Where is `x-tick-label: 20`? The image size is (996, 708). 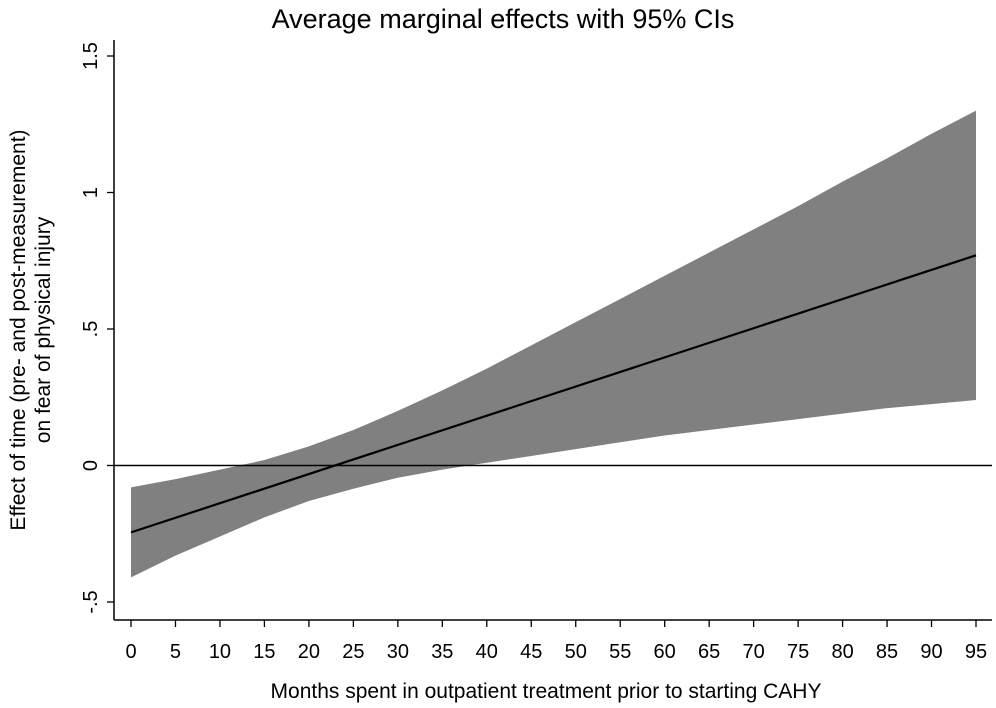
x-tick-label: 20 is located at coordinates (309, 652).